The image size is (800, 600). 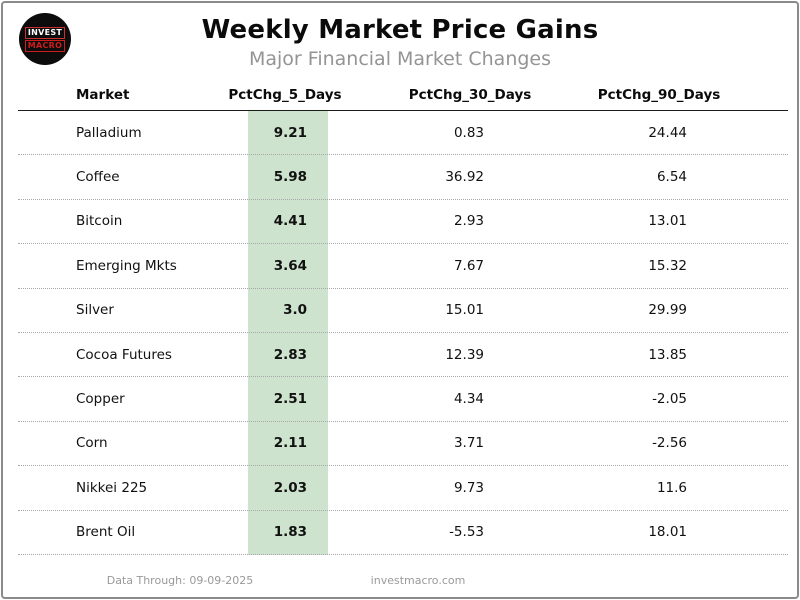 What do you see at coordinates (109, 132) in the screenshot?
I see `market-cell: Palladium` at bounding box center [109, 132].